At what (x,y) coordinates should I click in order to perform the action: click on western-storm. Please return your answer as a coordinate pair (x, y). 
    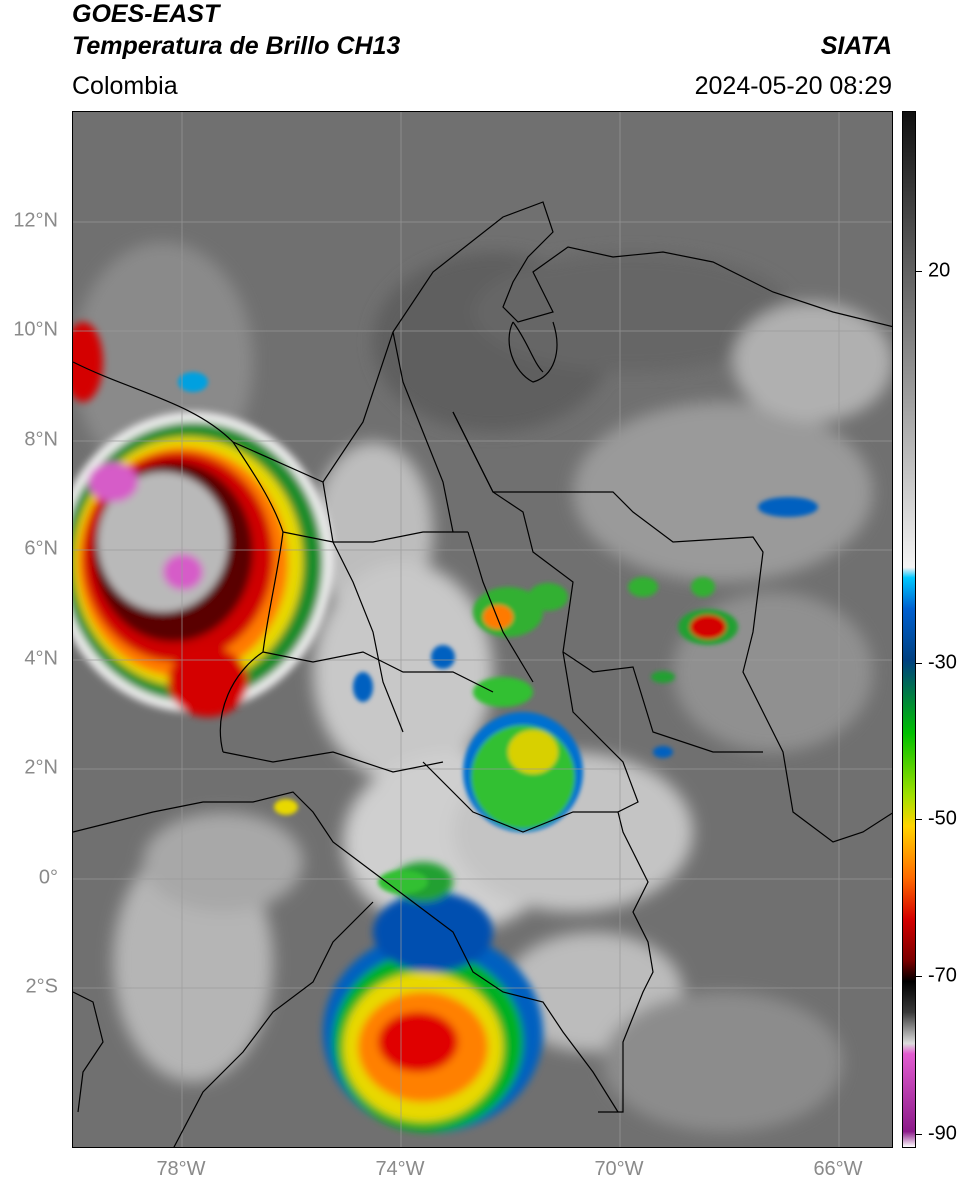
    Looking at the image, I should click on (203, 519).